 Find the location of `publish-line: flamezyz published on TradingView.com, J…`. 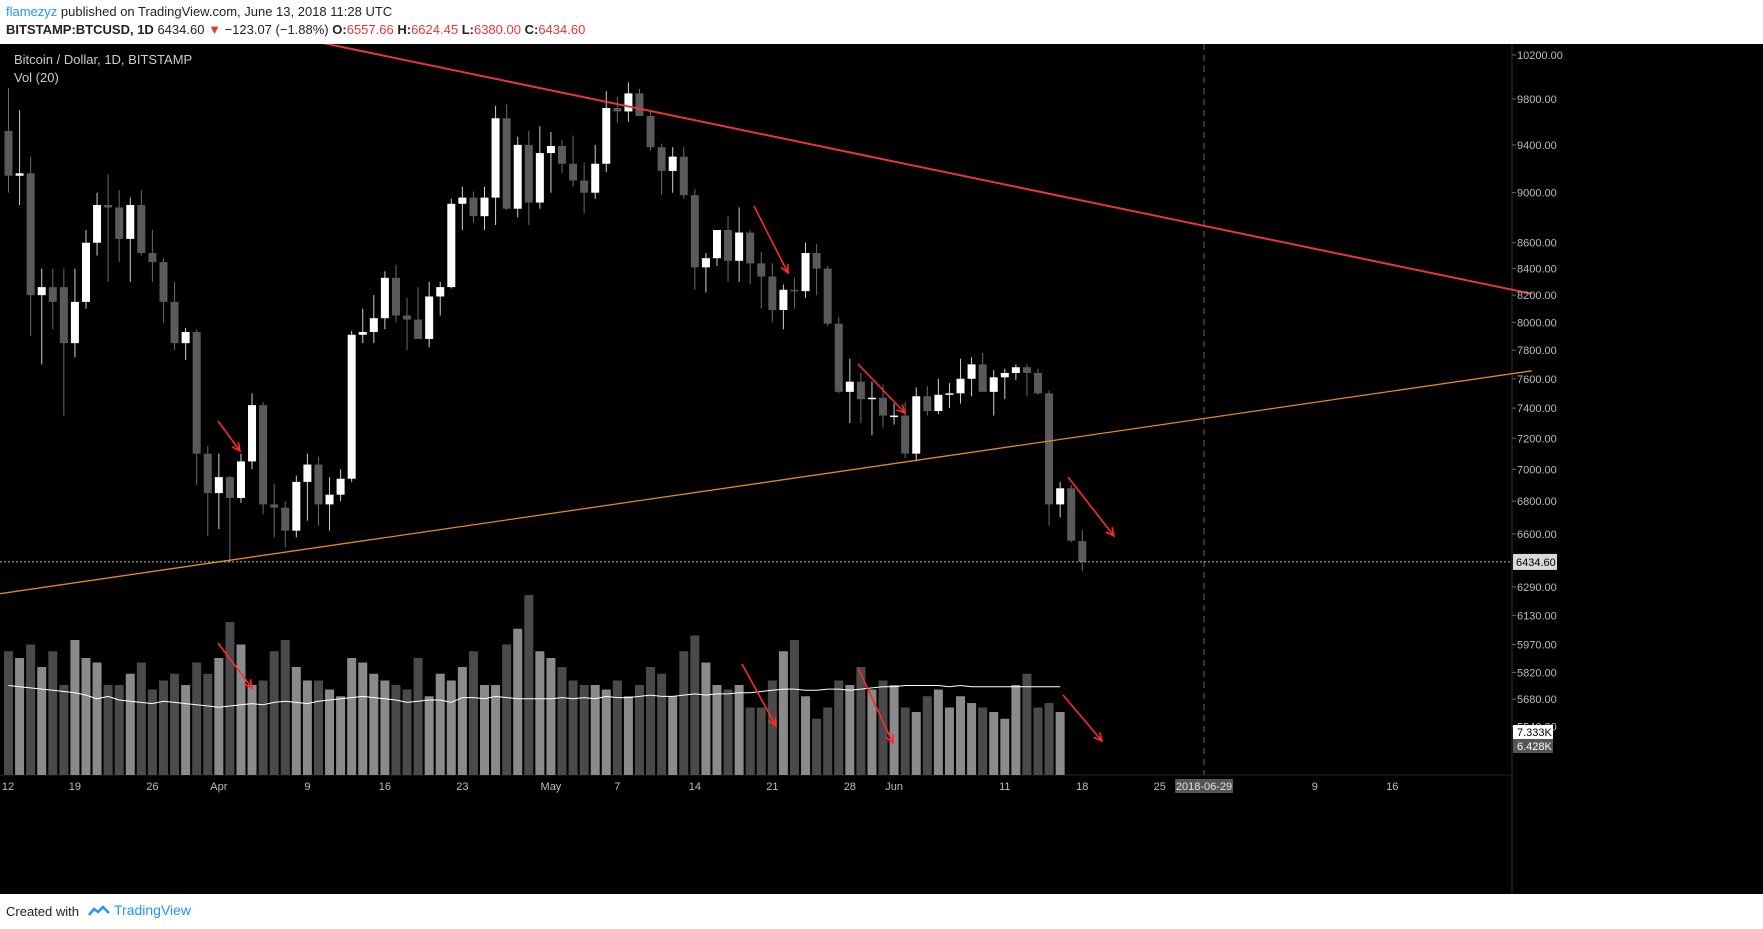

publish-line: flamezyz published on TradingView.com, J… is located at coordinates (199, 11).